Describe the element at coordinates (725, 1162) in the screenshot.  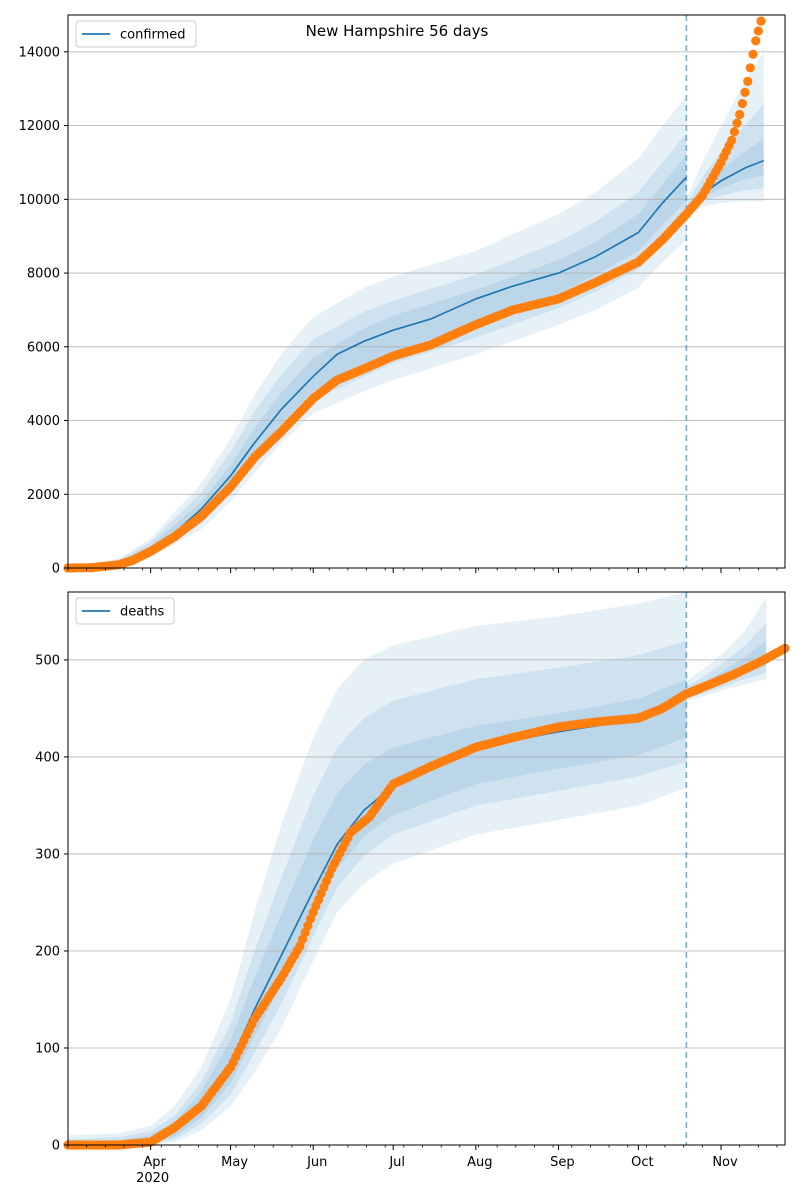
I see `x-tick-label: Nov` at that location.